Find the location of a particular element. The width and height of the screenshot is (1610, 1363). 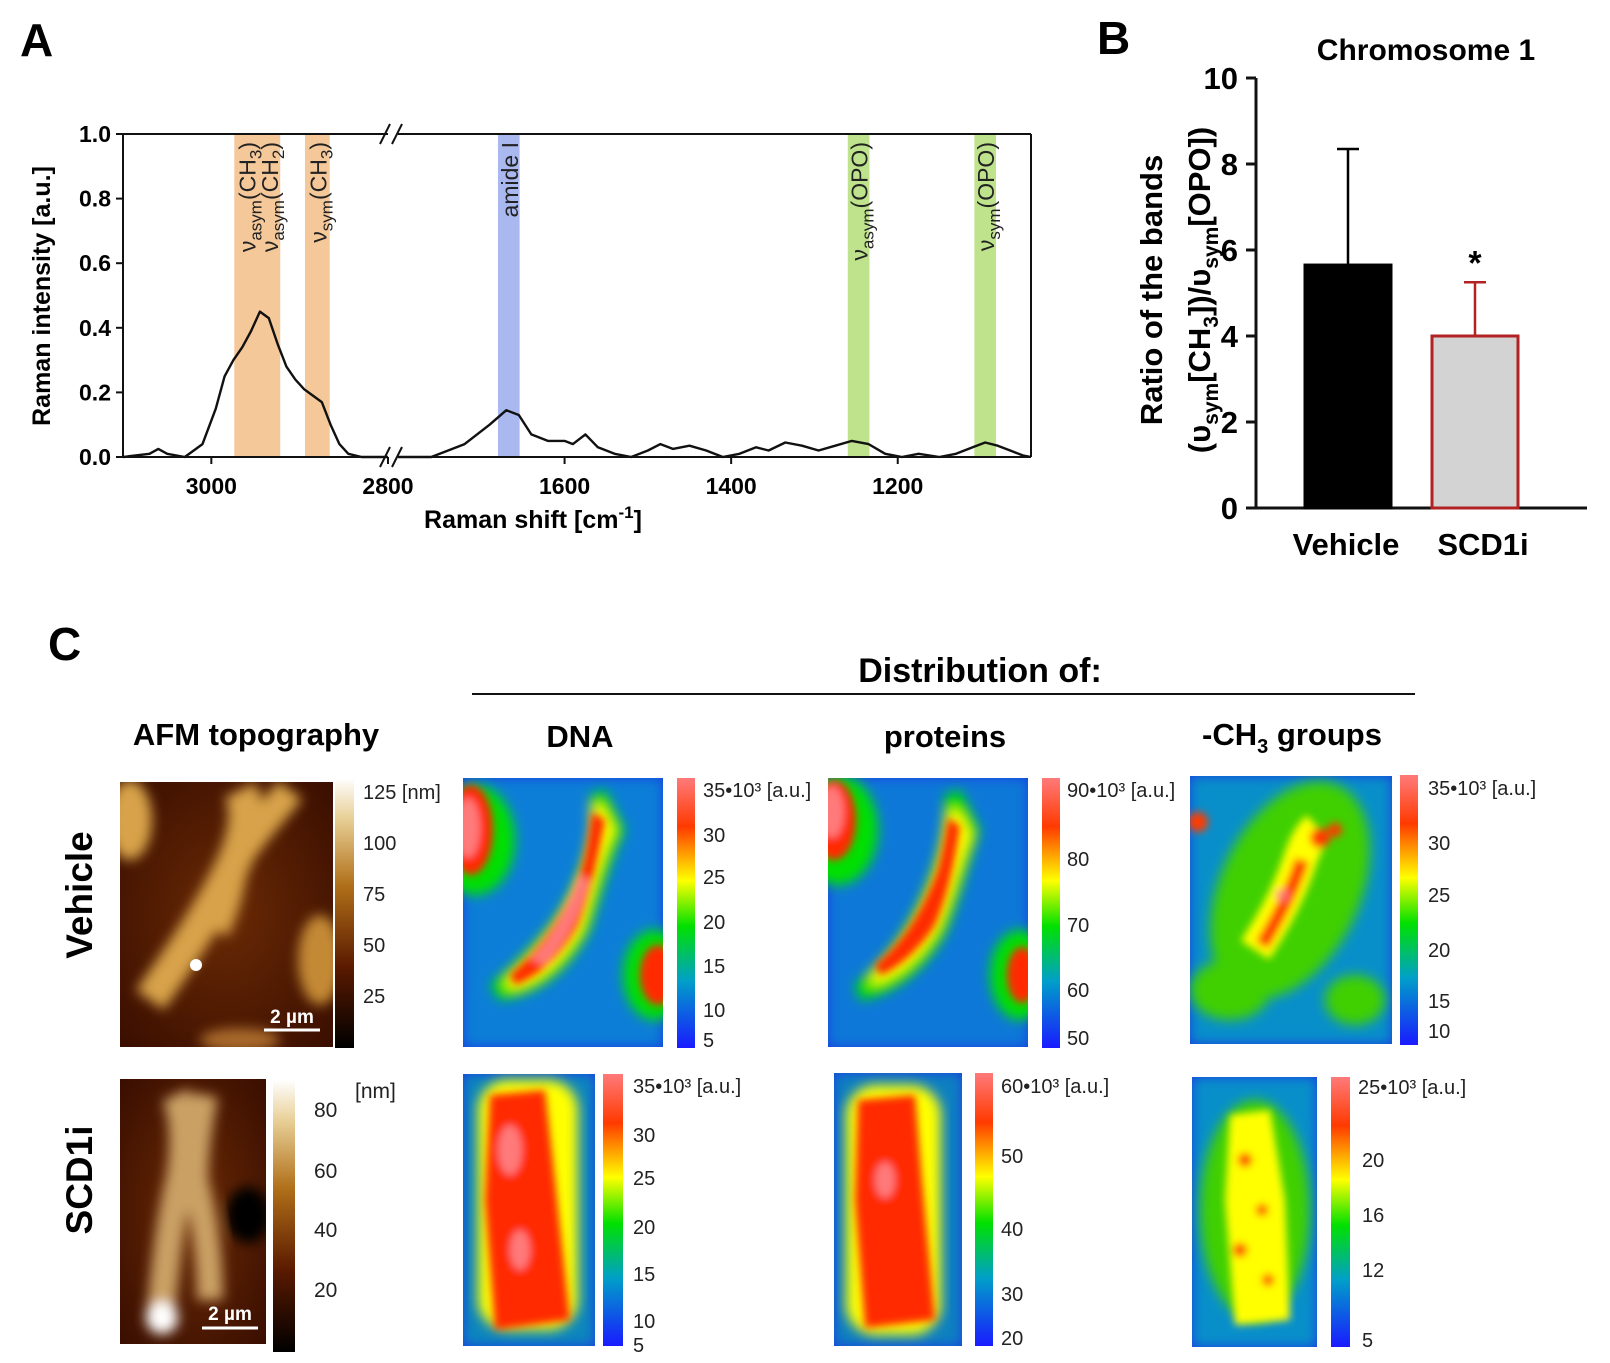

ch3-prefix: -CH is located at coordinates (1229, 734).